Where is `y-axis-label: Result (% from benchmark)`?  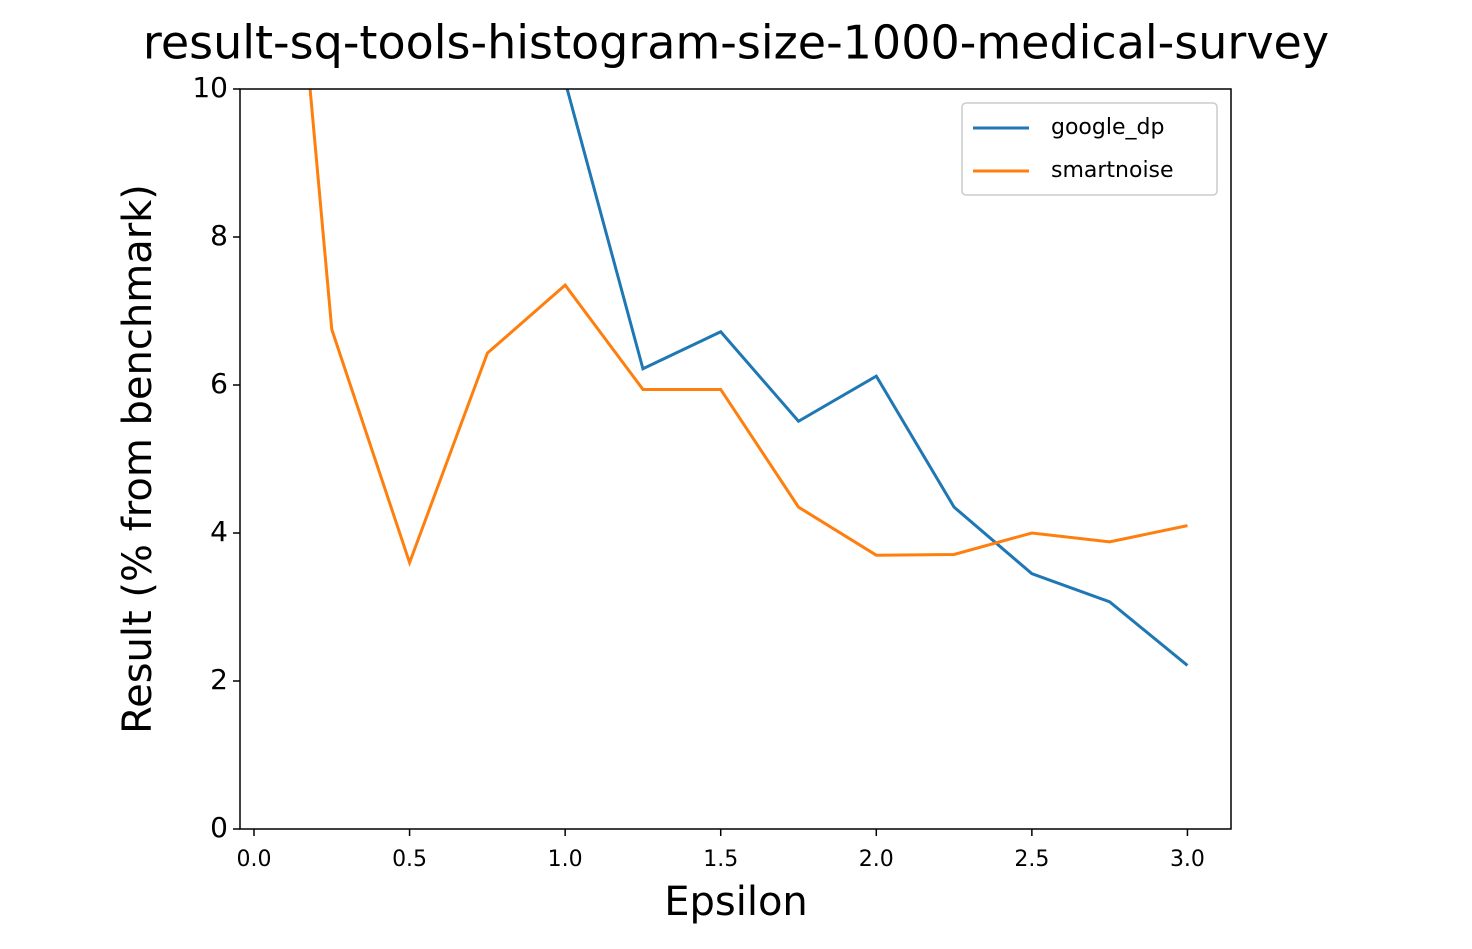
y-axis-label: Result (% from benchmark) is located at coordinates (138, 459).